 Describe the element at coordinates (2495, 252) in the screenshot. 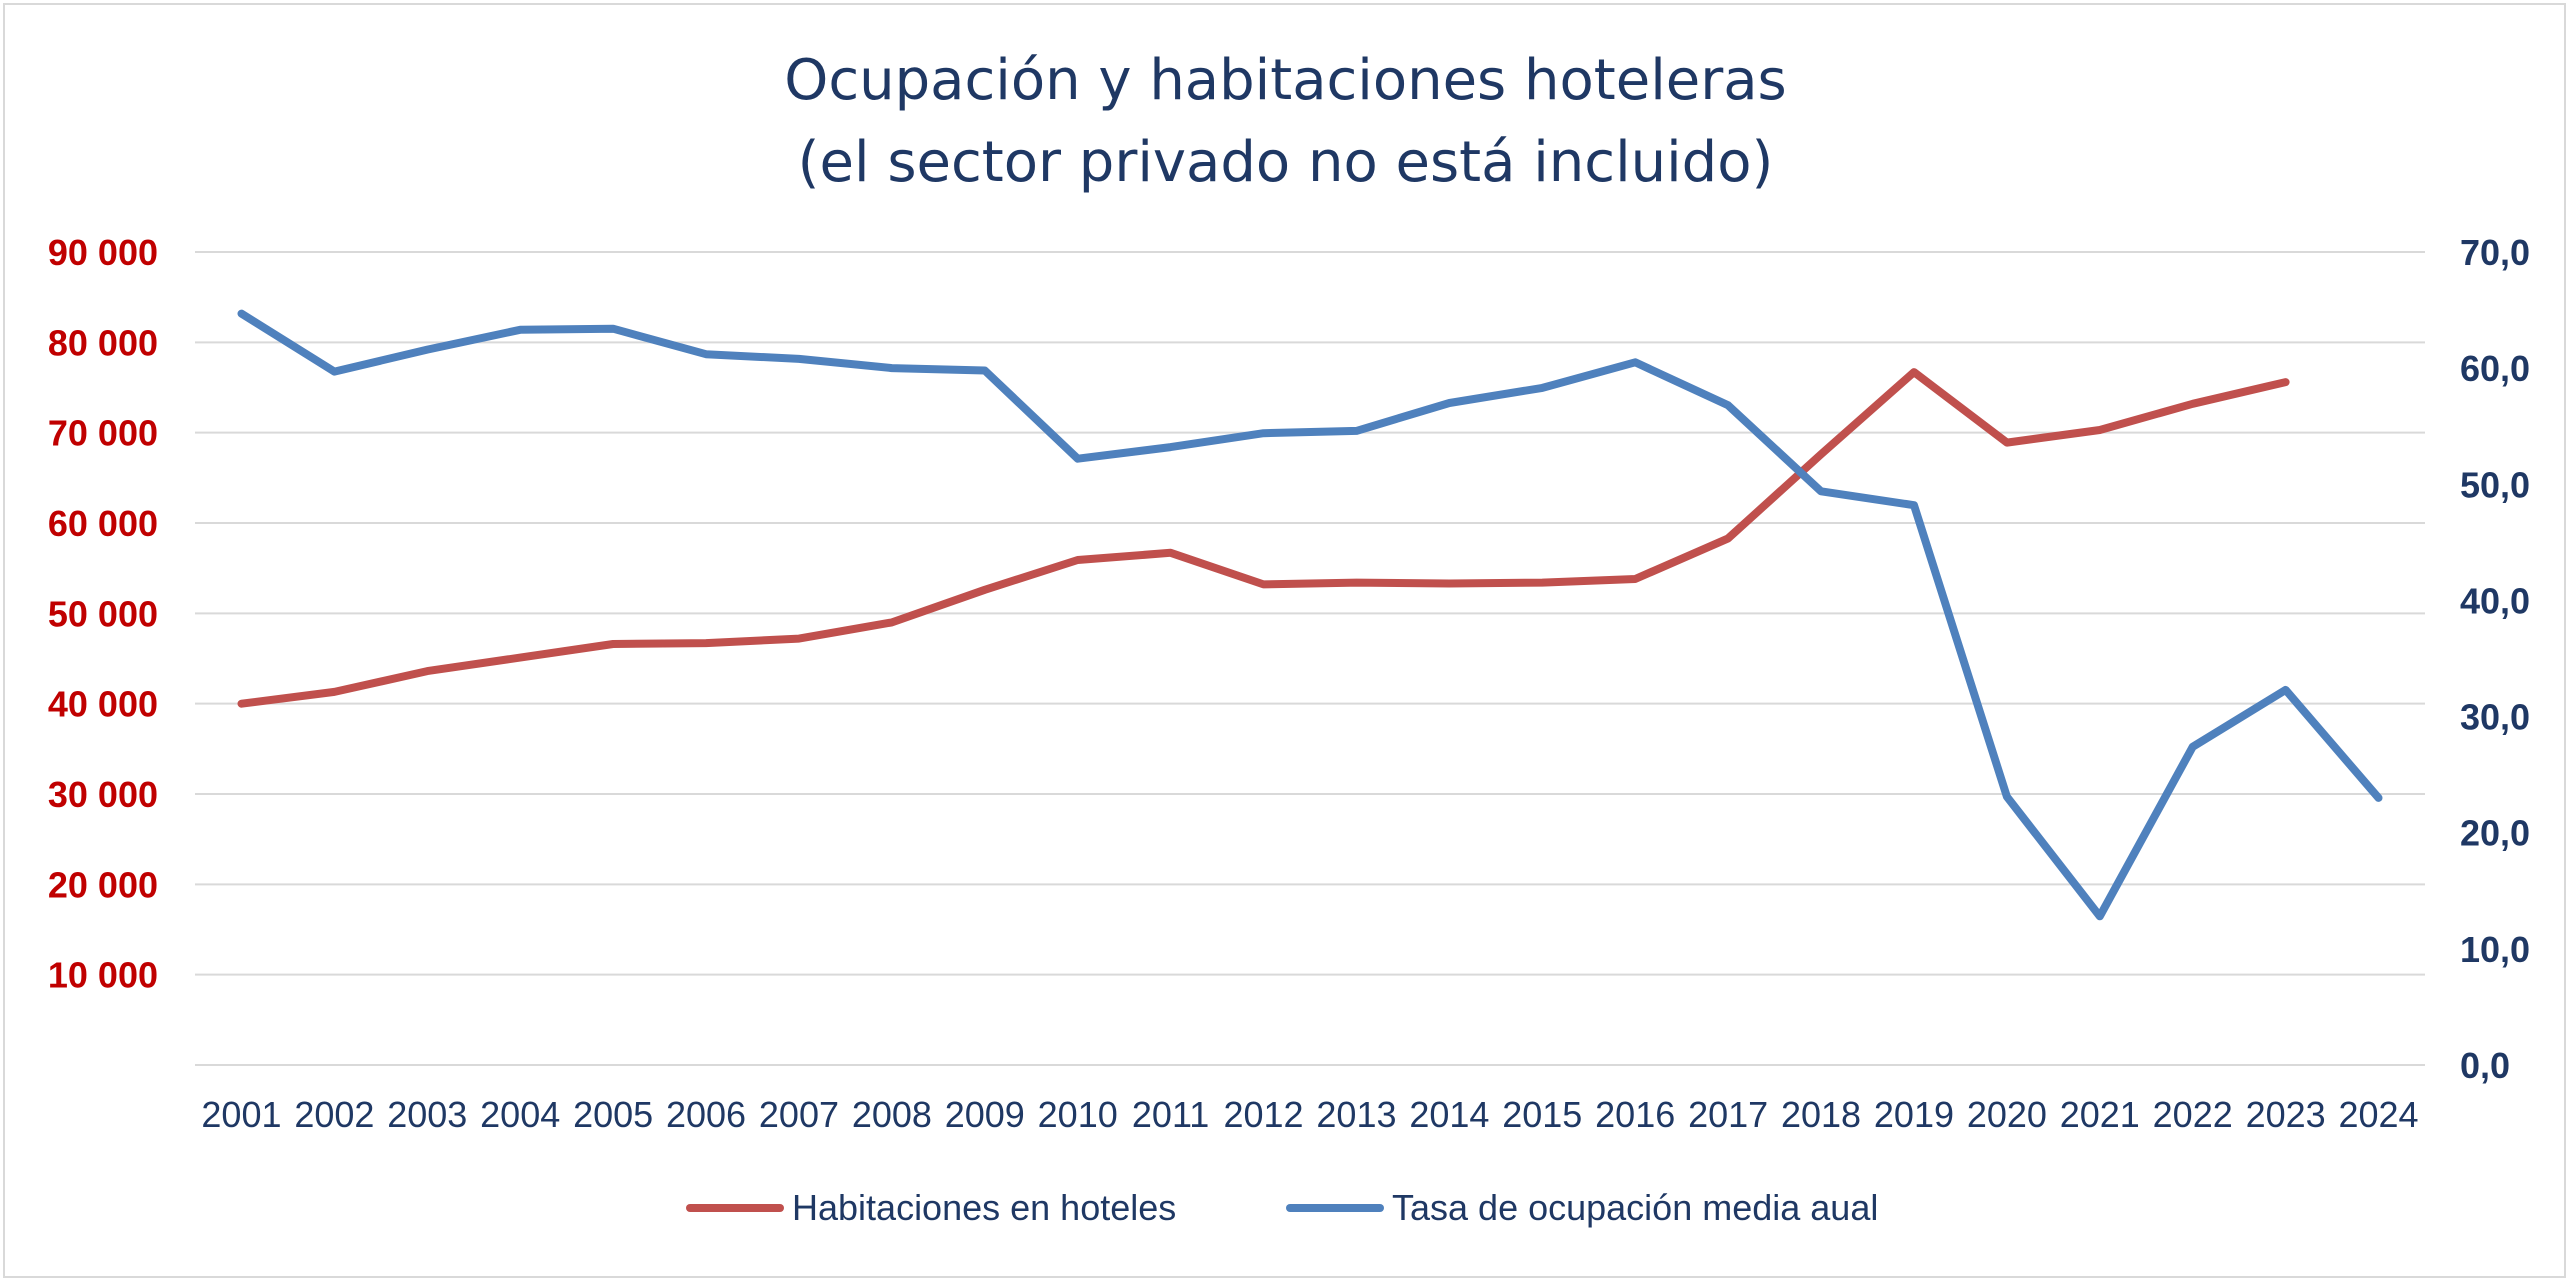

I see `right-tick-label: 70,0` at that location.